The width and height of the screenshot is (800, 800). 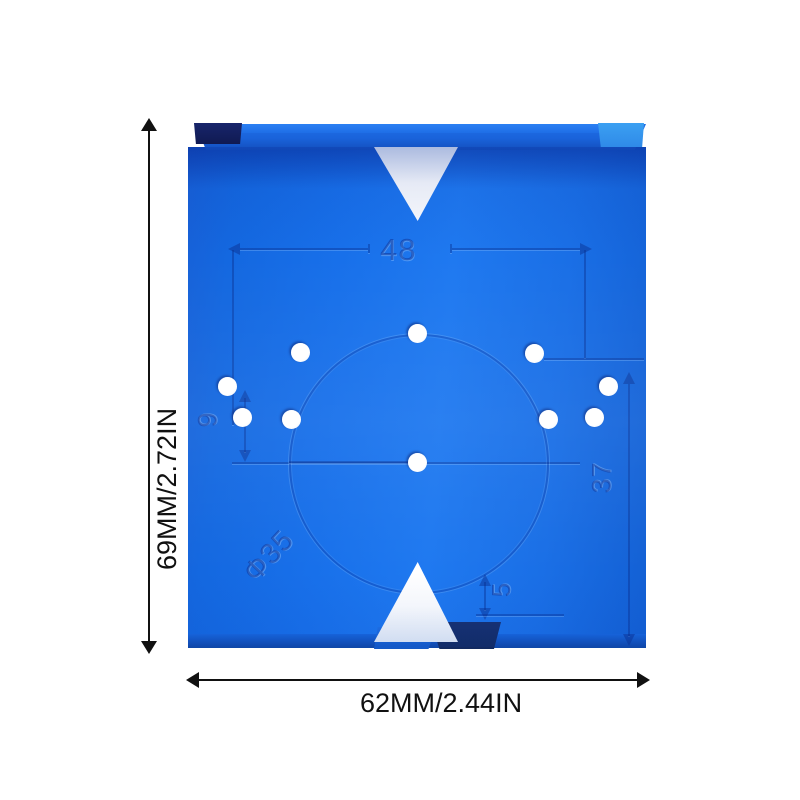 I want to click on jig-top-lip-highlight, so click(x=418, y=128).